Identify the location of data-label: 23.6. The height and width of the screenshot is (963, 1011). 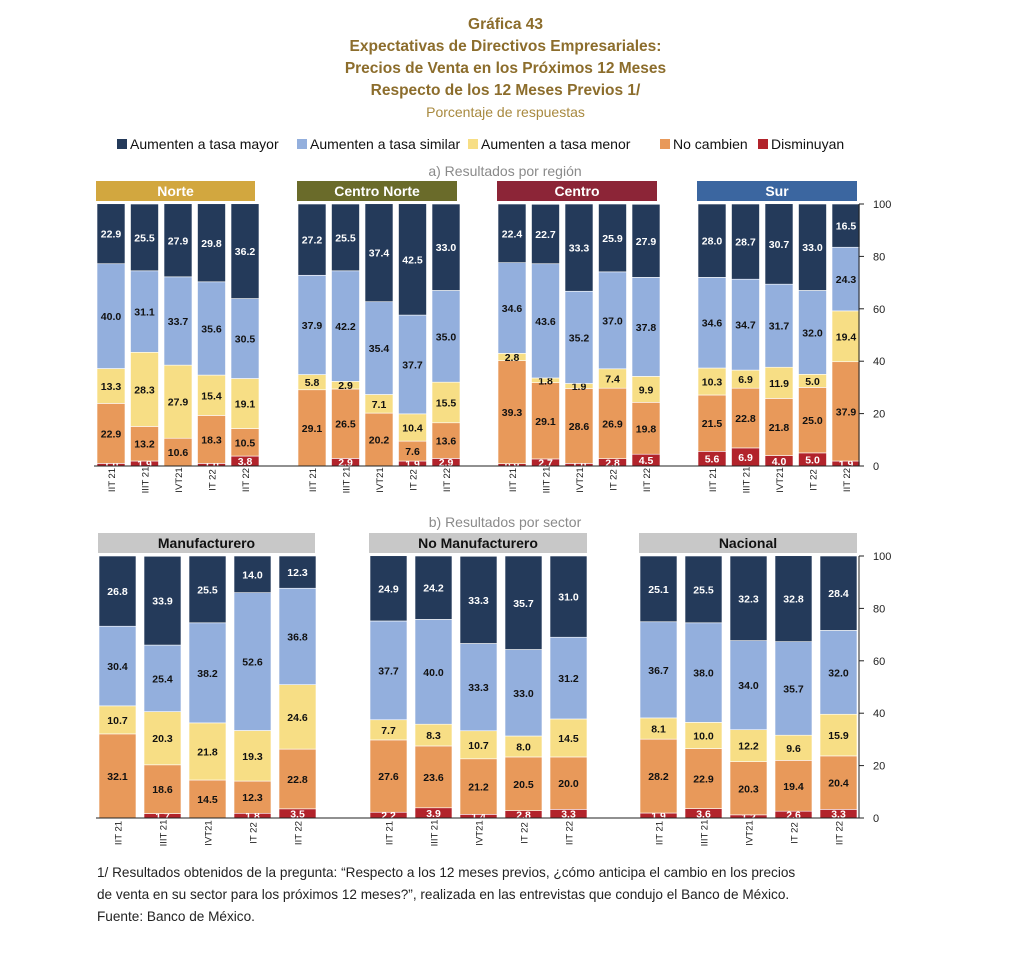
(433, 778).